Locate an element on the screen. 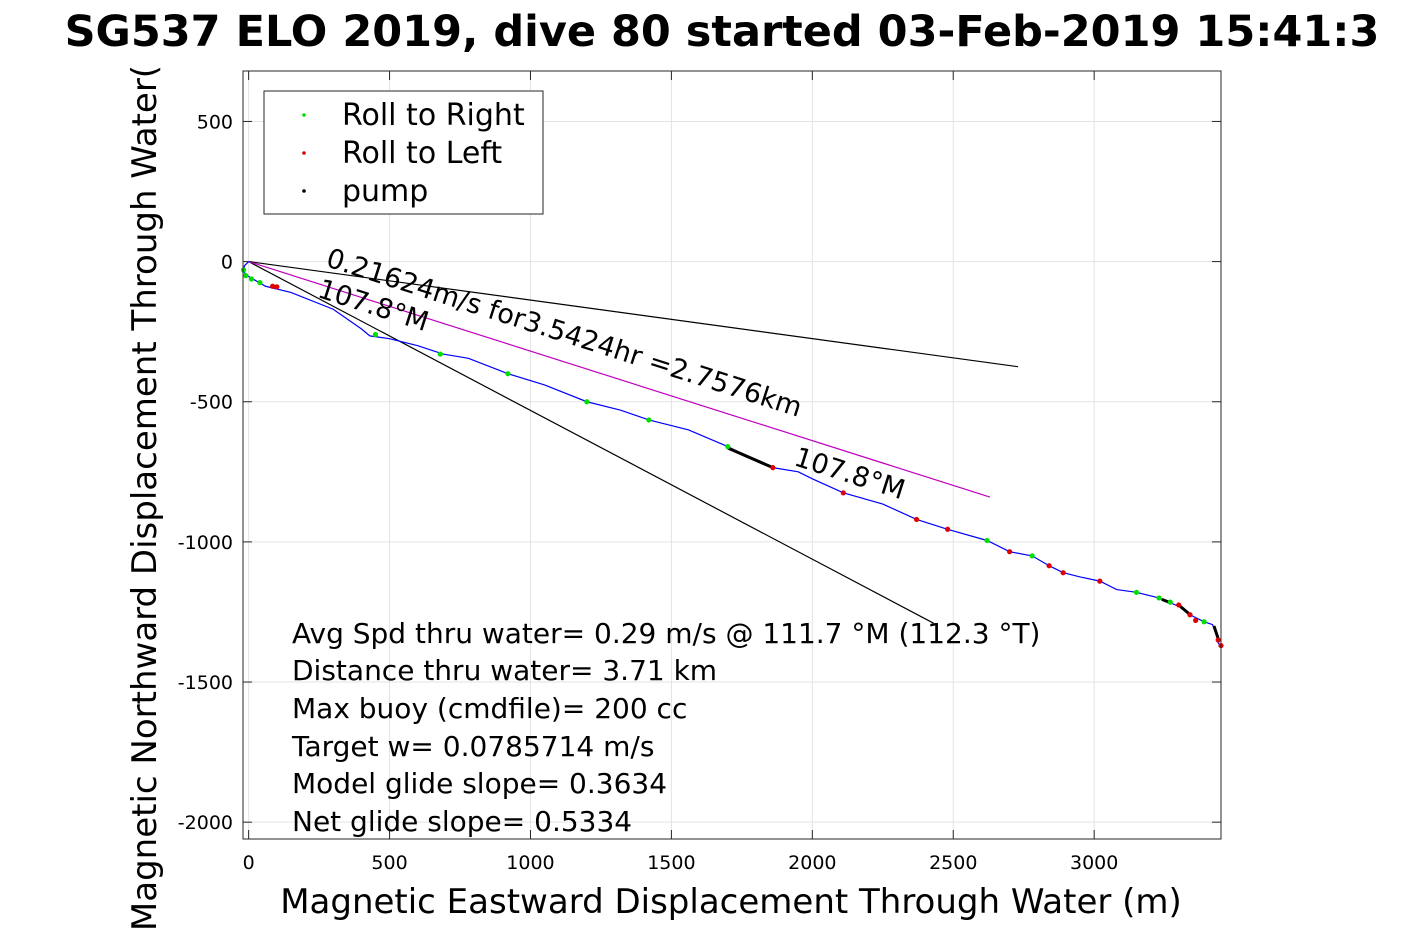  y-tick-label: 500 is located at coordinates (215, 122).